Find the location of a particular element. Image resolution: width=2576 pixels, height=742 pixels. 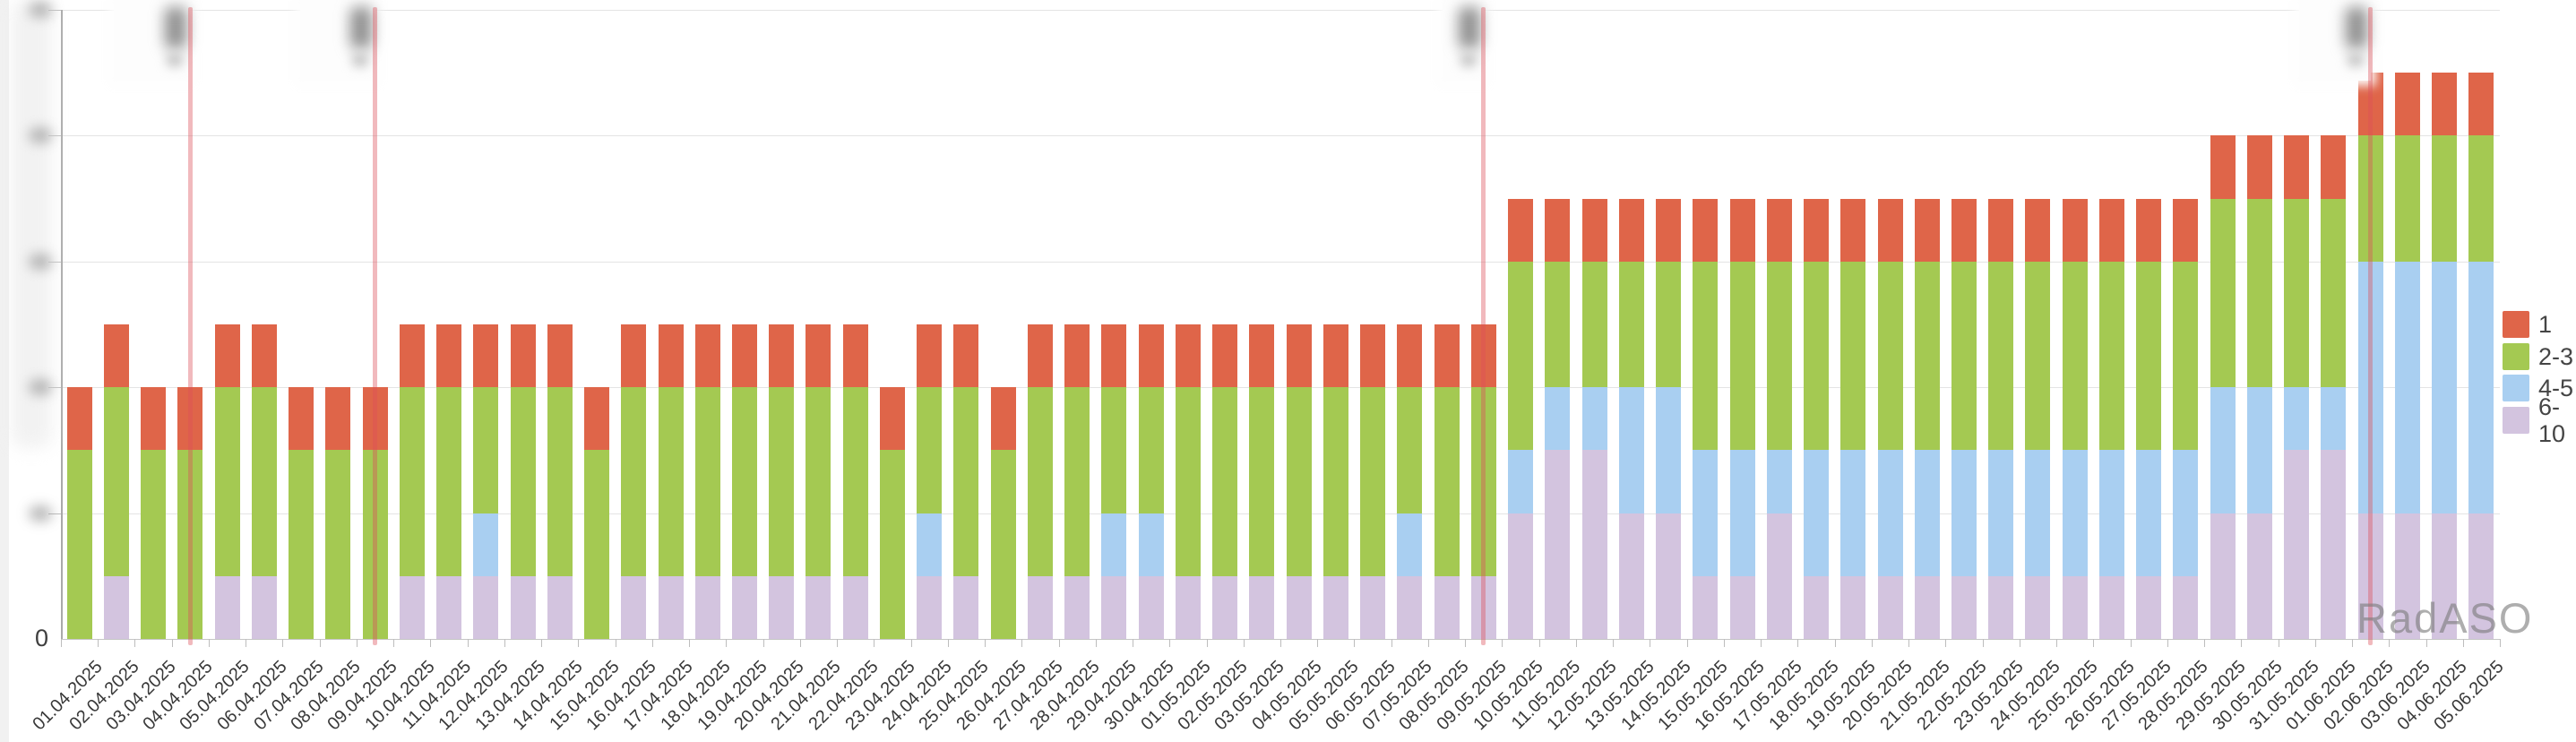

bar-20.04.2025 is located at coordinates (782, 481).